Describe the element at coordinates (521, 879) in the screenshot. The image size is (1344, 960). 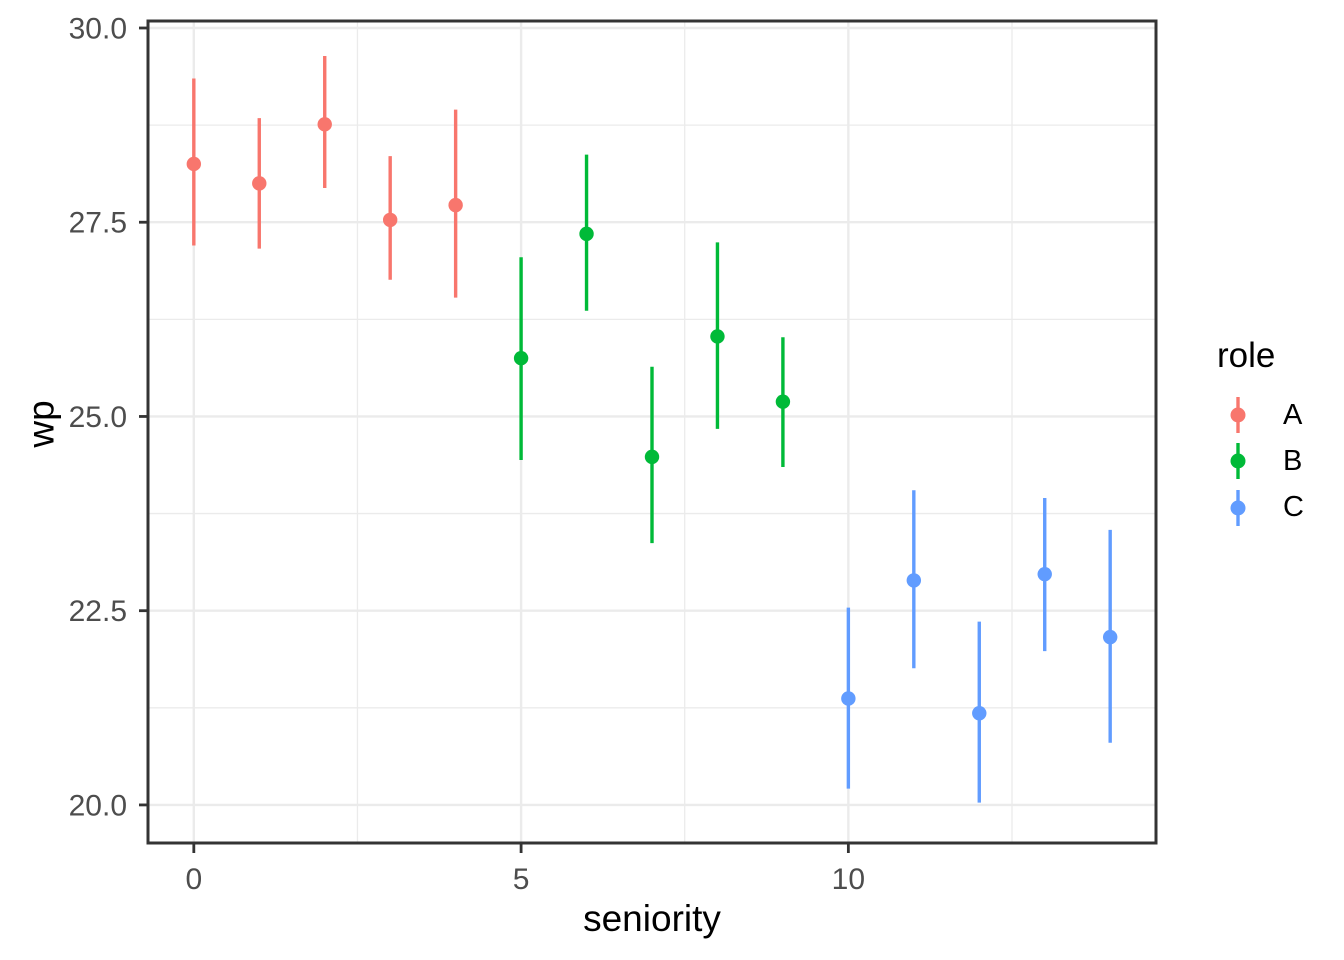
I see `x-tick-label: 5` at that location.